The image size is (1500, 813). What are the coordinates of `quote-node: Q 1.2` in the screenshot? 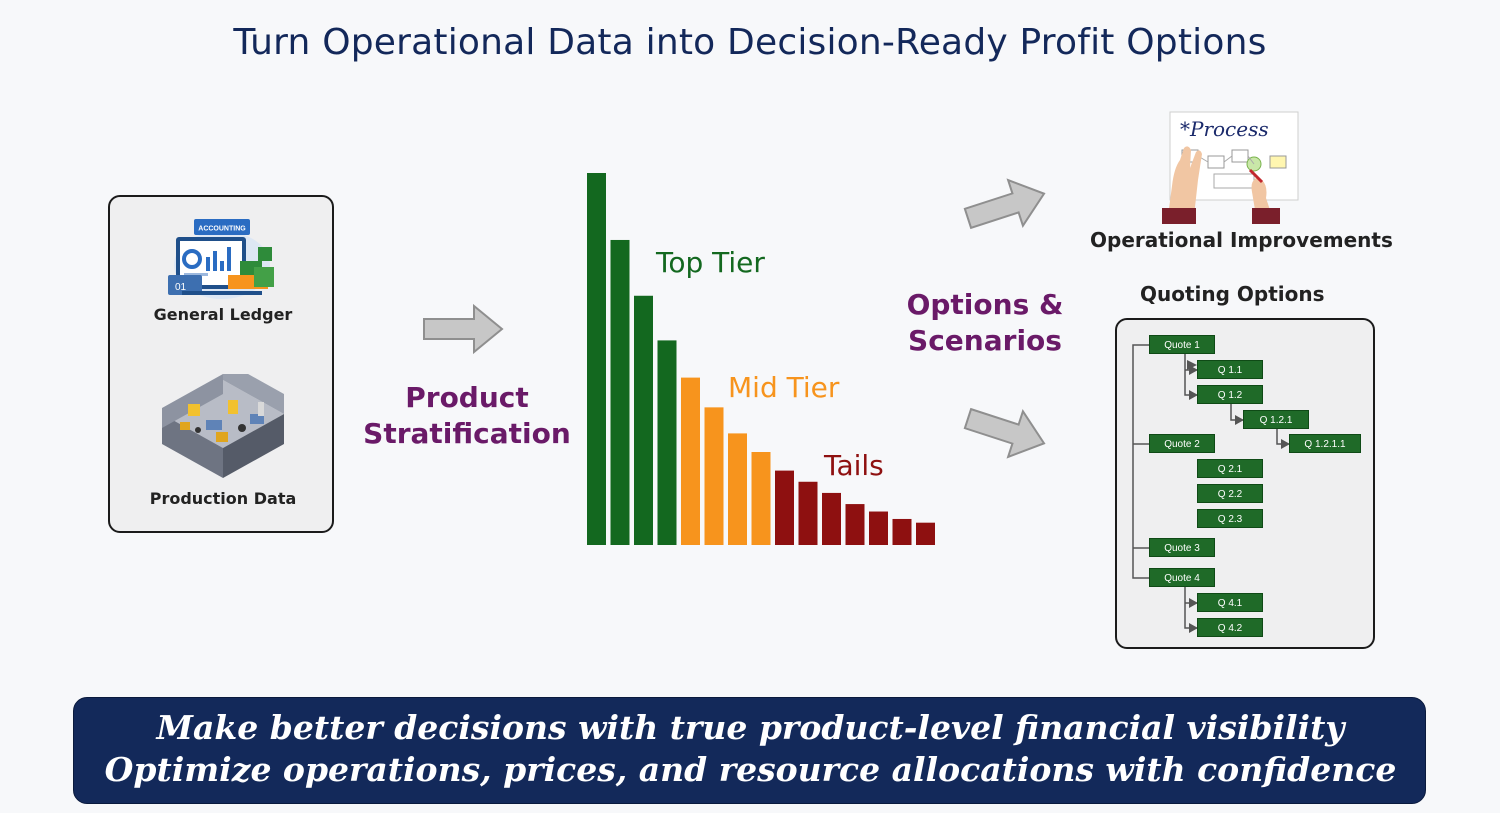 It's located at (1230, 394).